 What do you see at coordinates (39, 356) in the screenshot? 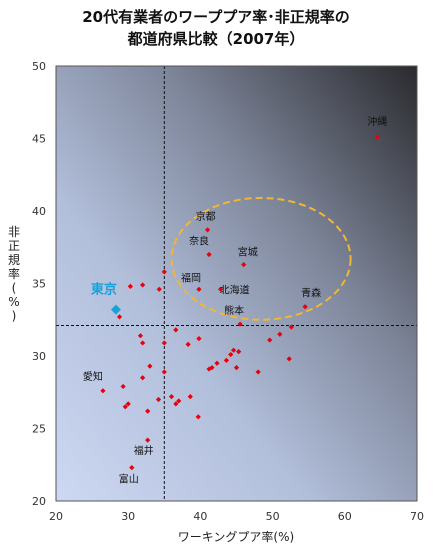
I see `y-tick-label: 30` at bounding box center [39, 356].